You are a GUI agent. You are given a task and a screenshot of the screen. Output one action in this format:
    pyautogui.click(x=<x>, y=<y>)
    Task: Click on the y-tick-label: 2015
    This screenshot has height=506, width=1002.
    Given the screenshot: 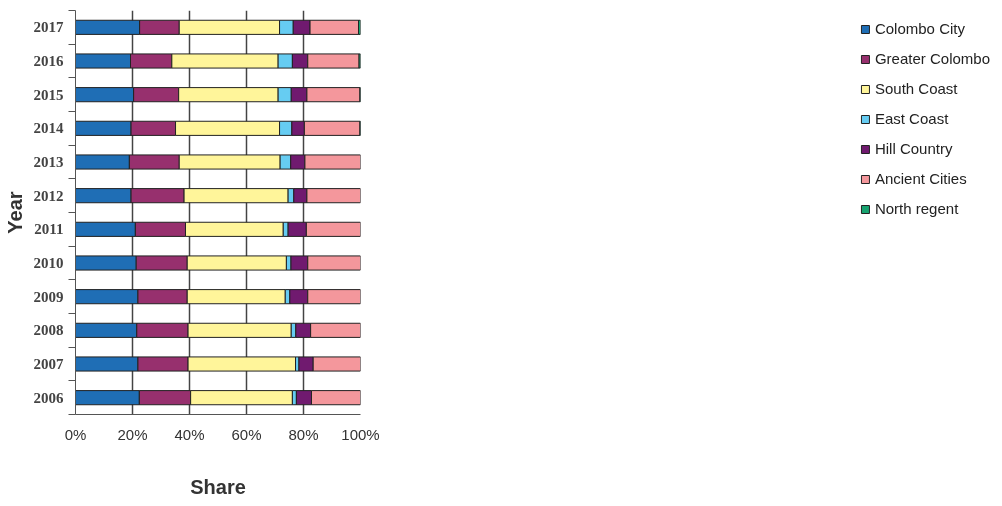 What is the action you would take?
    pyautogui.click(x=48, y=94)
    